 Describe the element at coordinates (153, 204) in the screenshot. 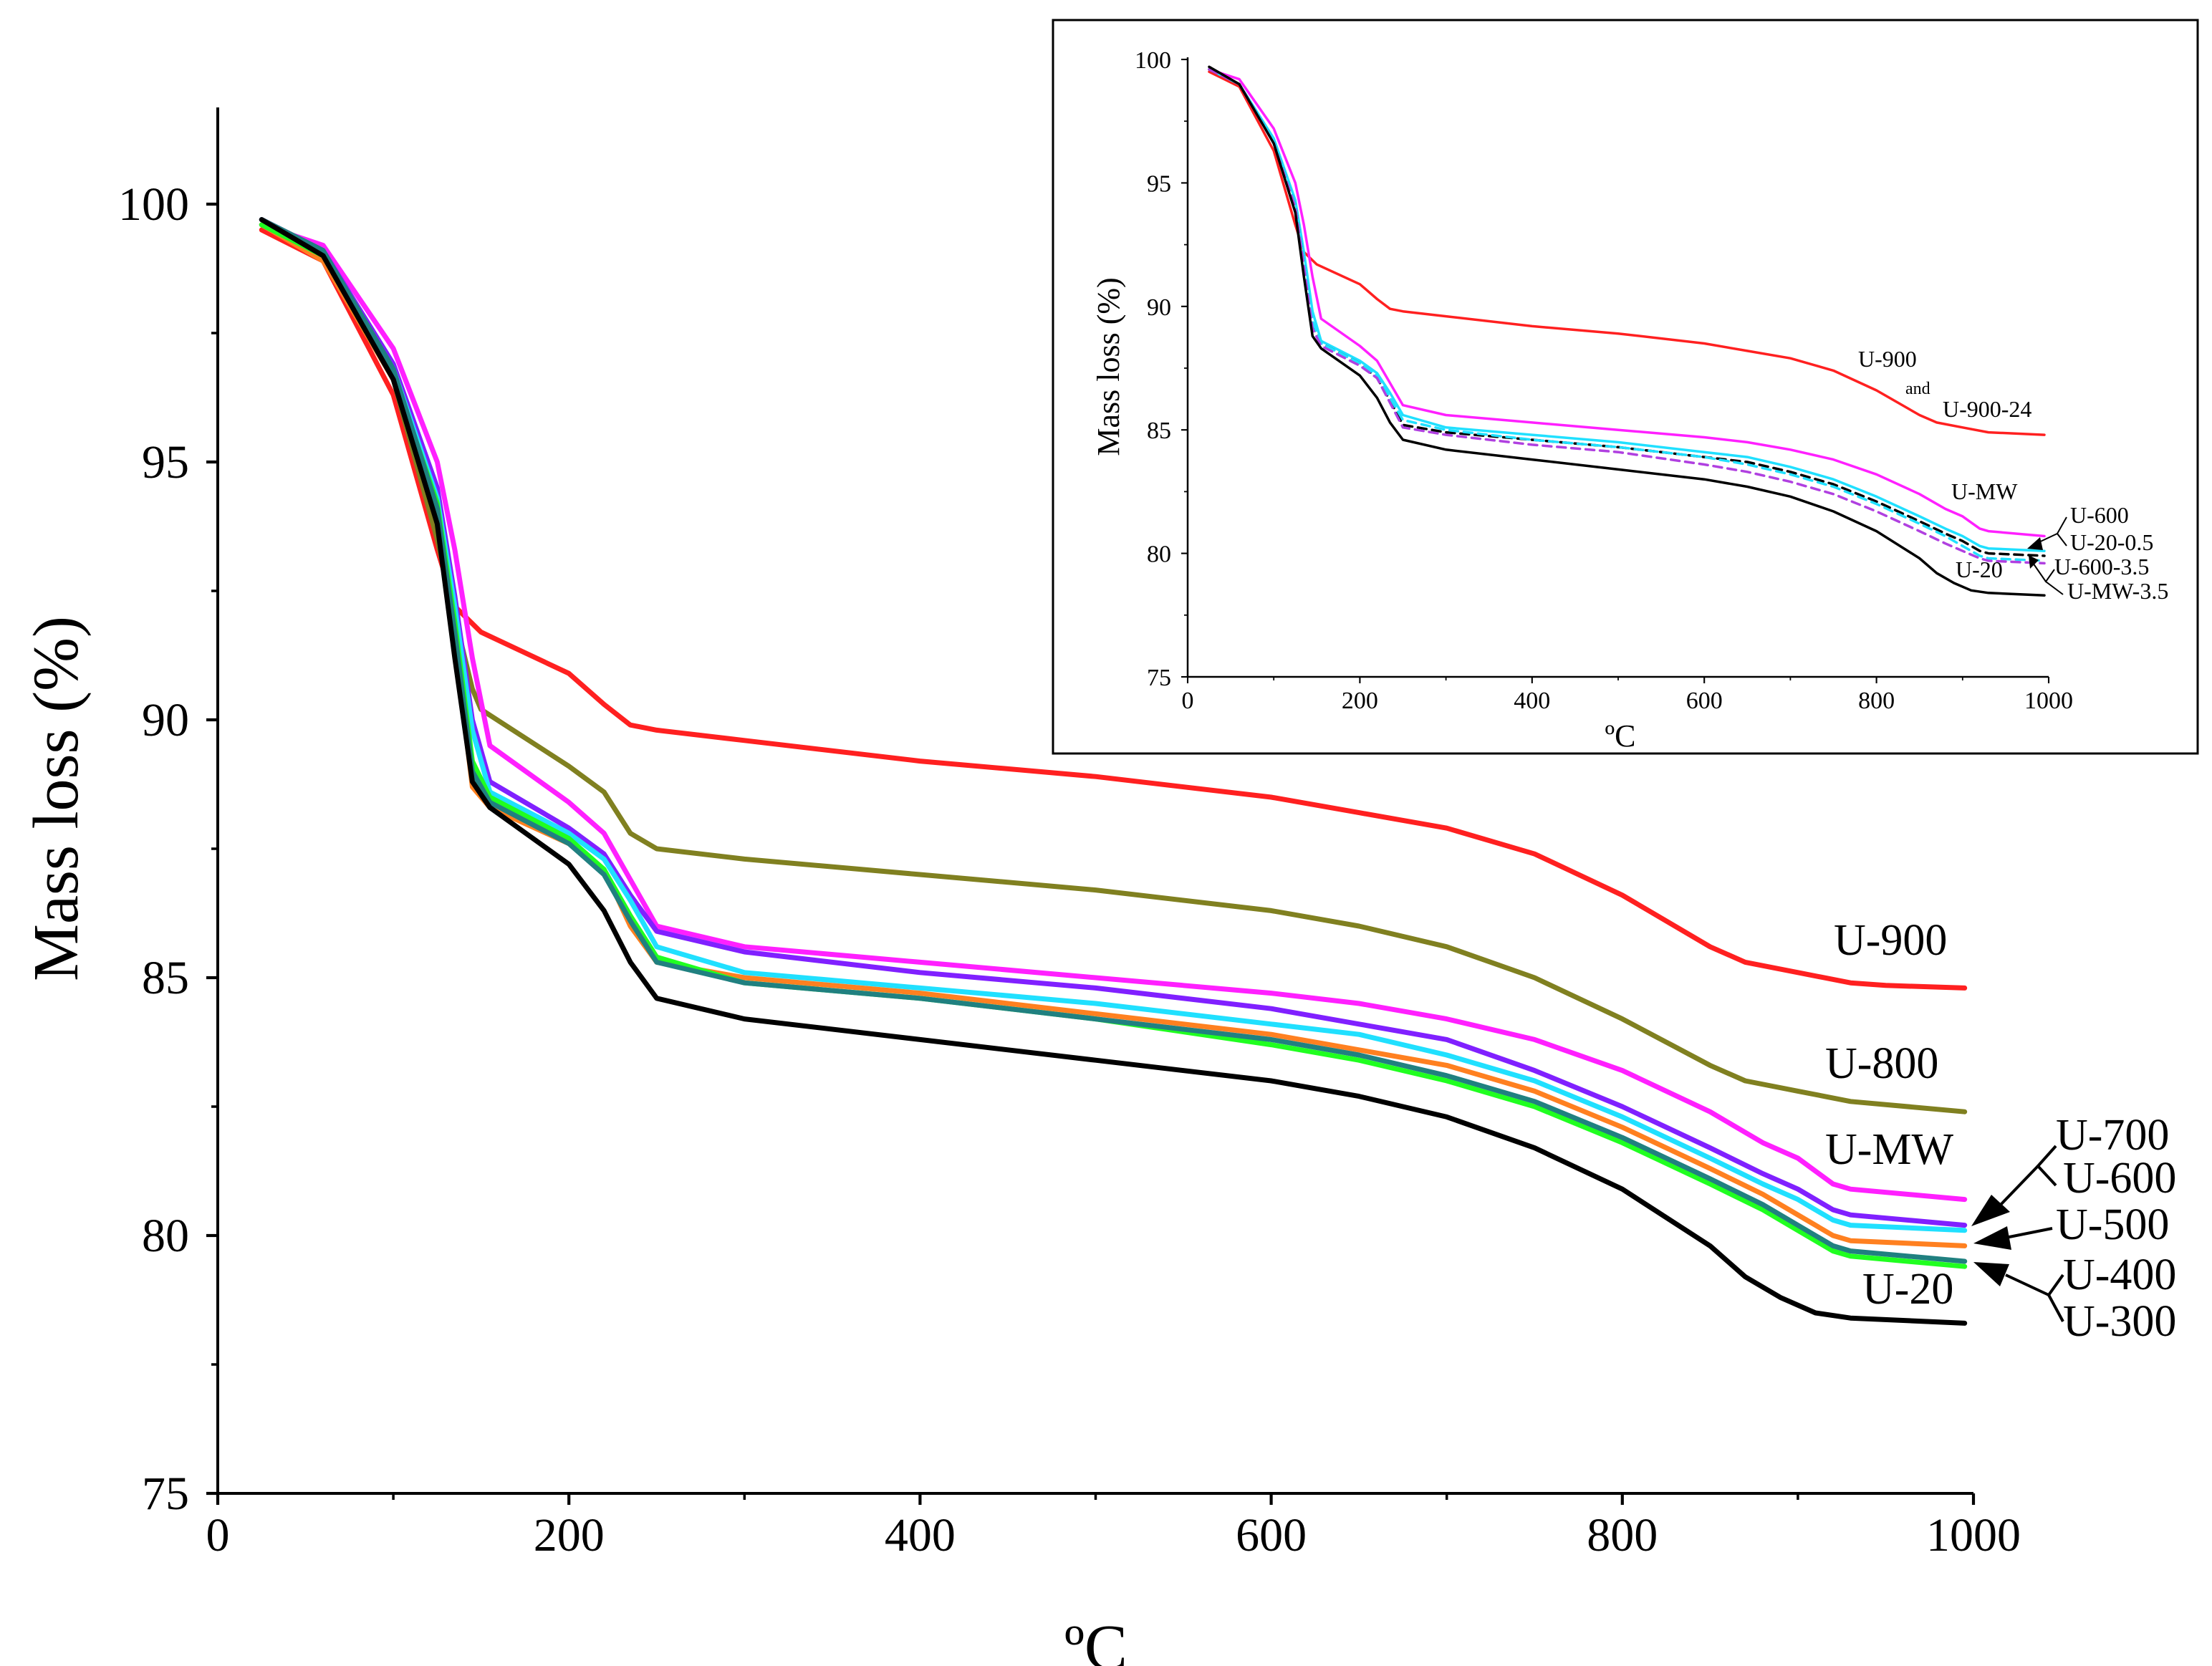

I see `main-y-tick-label: 100` at that location.